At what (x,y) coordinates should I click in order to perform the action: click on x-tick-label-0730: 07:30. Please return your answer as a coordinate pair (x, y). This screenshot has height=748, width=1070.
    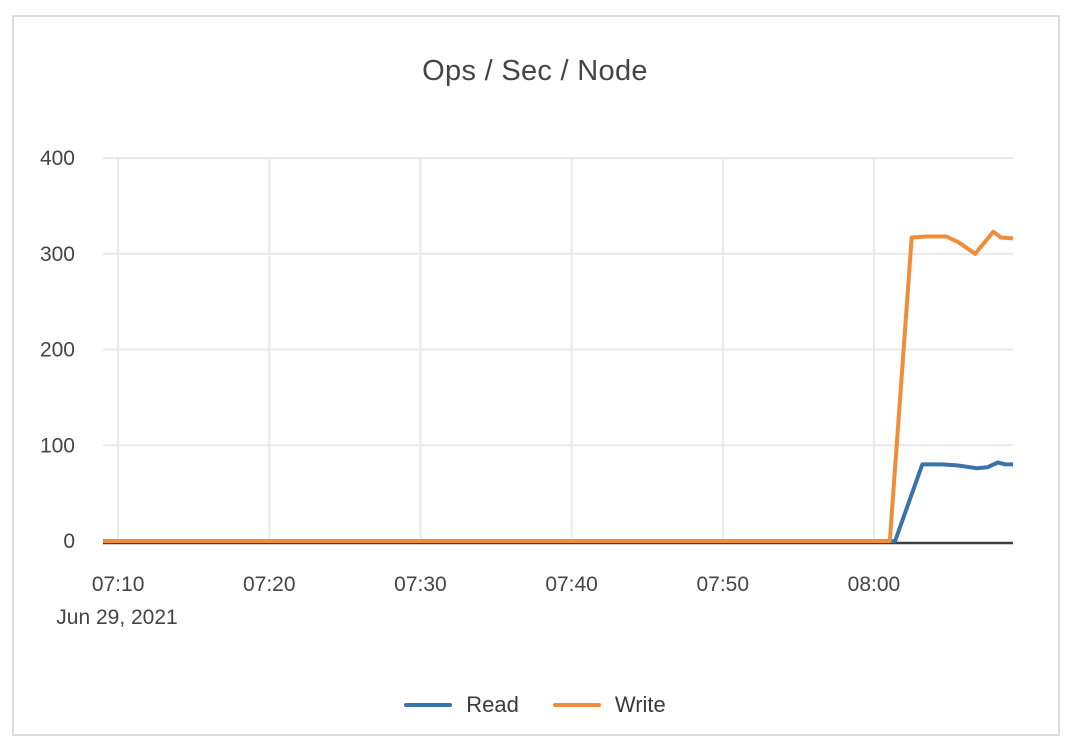
    Looking at the image, I should click on (420, 584).